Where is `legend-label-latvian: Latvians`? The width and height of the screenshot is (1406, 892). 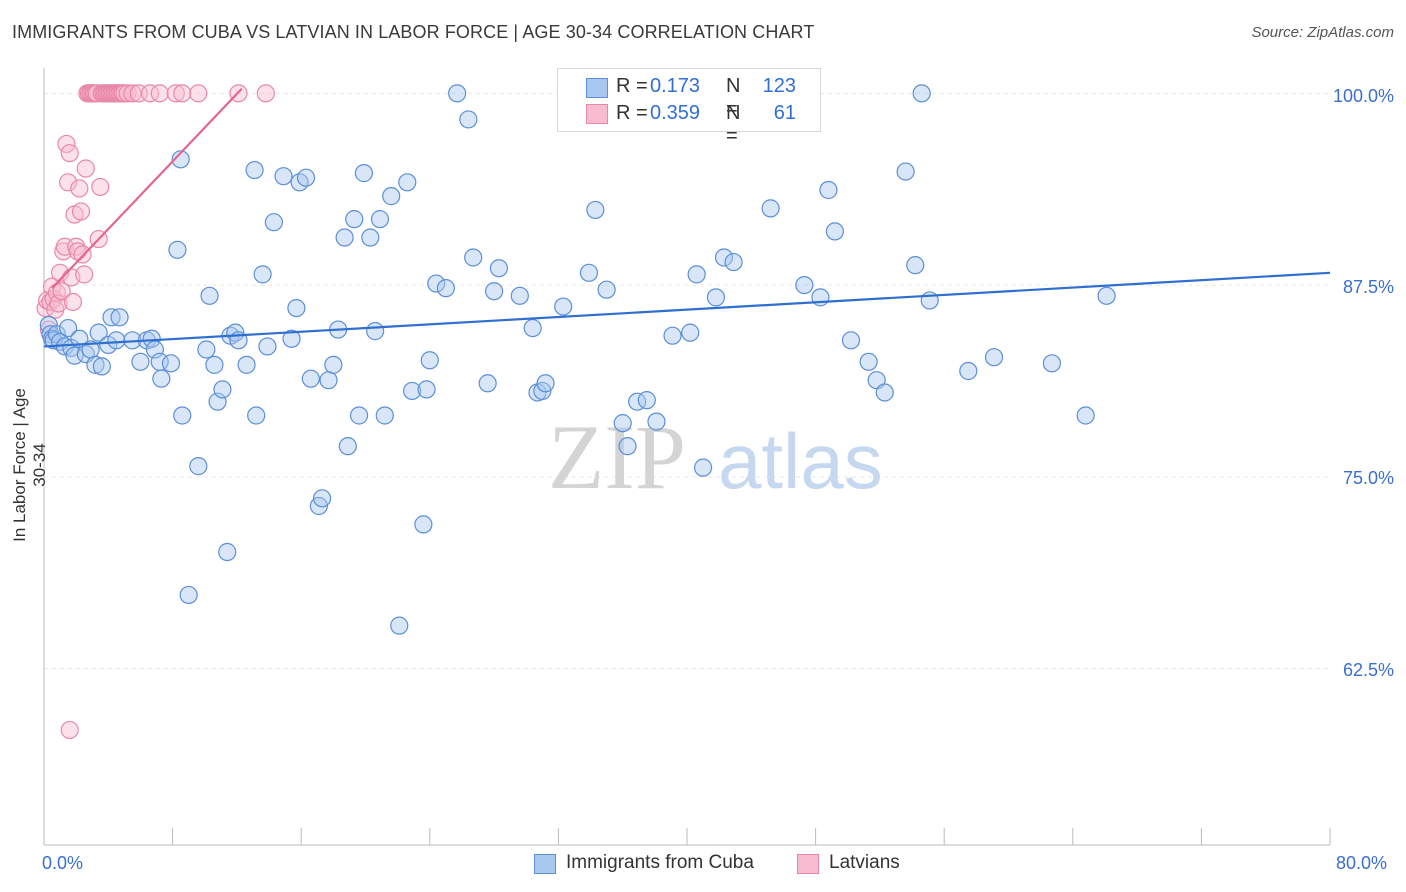 legend-label-latvian: Latvians is located at coordinates (864, 862).